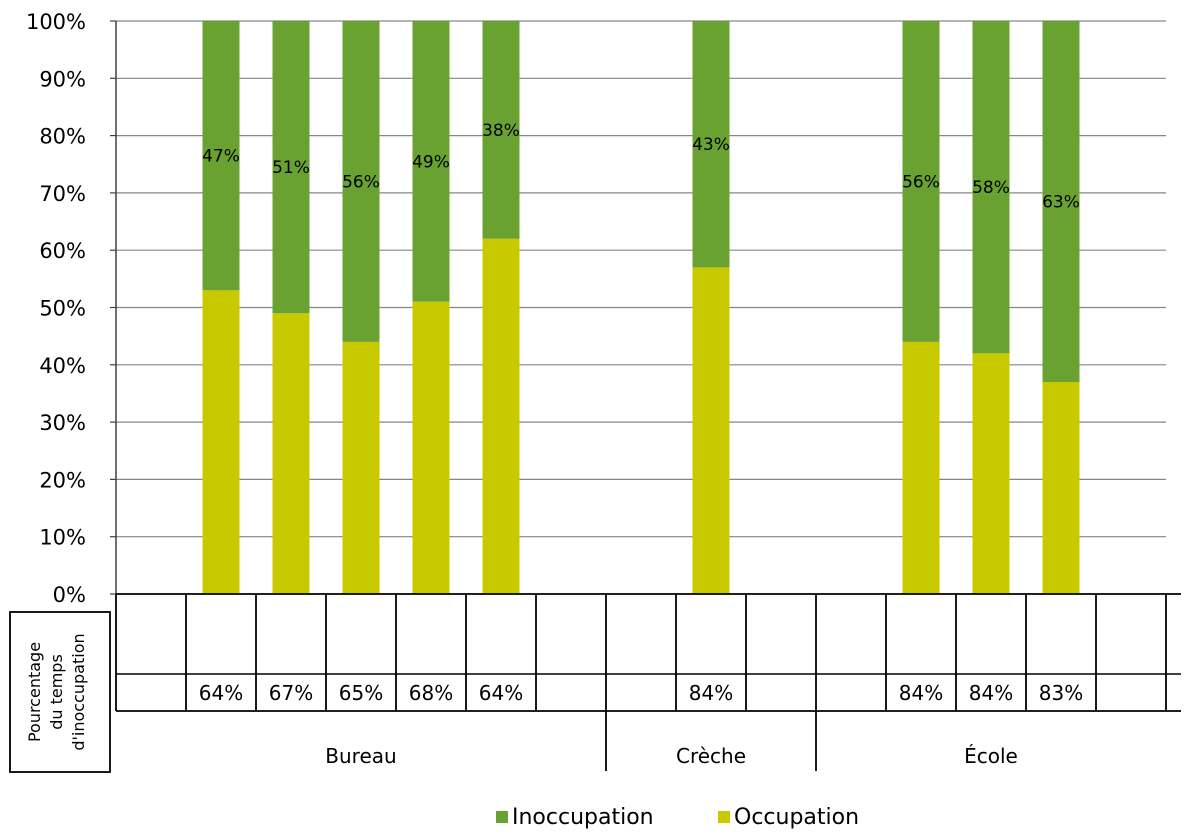 The height and width of the screenshot is (835, 1195). I want to click on data-label: 38%, so click(501, 131).